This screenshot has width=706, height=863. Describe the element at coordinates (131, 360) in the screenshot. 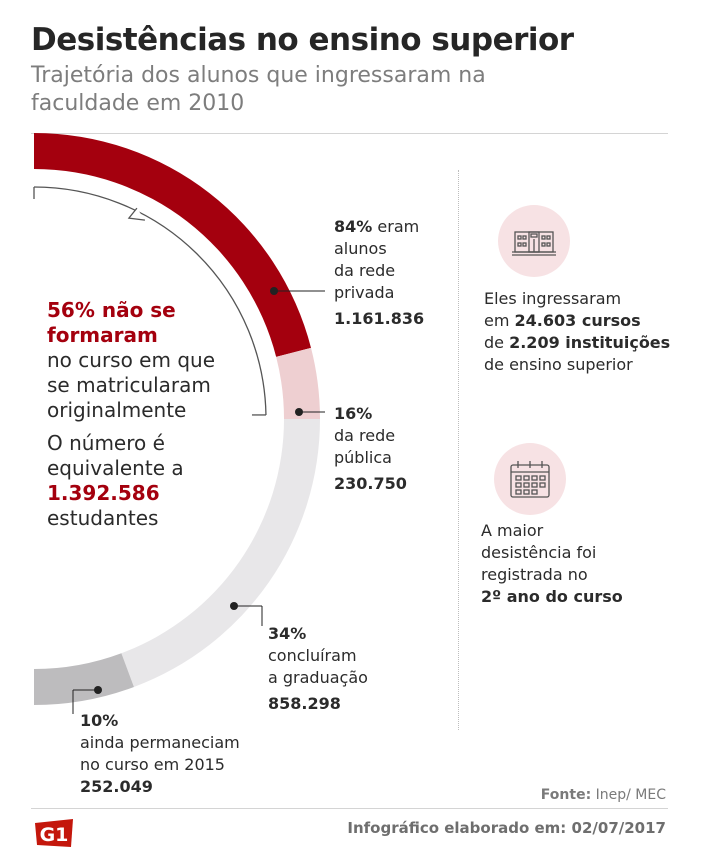

I see `note-text: no curso em que` at that location.